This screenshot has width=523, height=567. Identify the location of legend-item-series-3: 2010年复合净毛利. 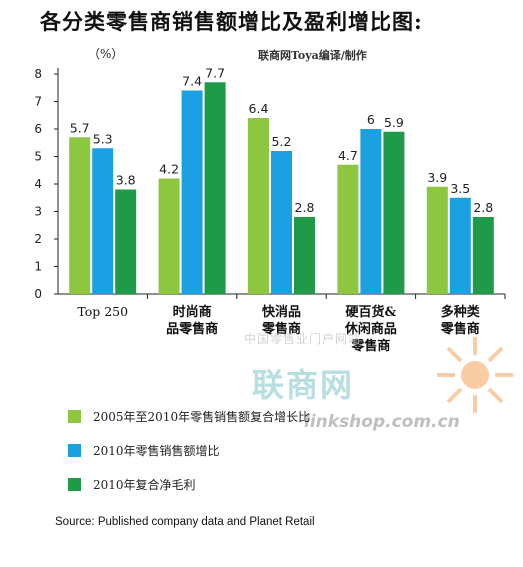
(189, 484).